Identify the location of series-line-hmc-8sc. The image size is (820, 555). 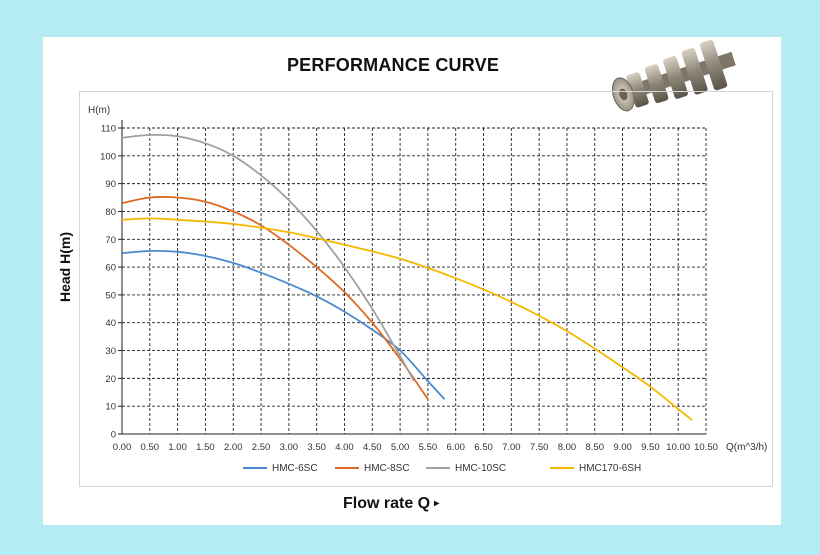
(275, 298).